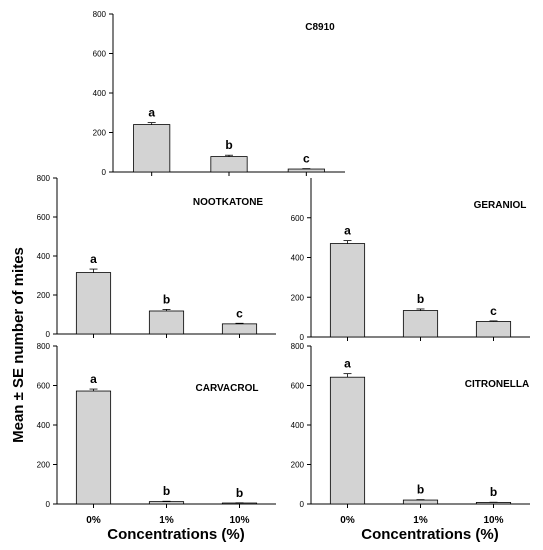  Describe the element at coordinates (228, 202) in the screenshot. I see `panel-2-title: NOOTKATONE` at that location.